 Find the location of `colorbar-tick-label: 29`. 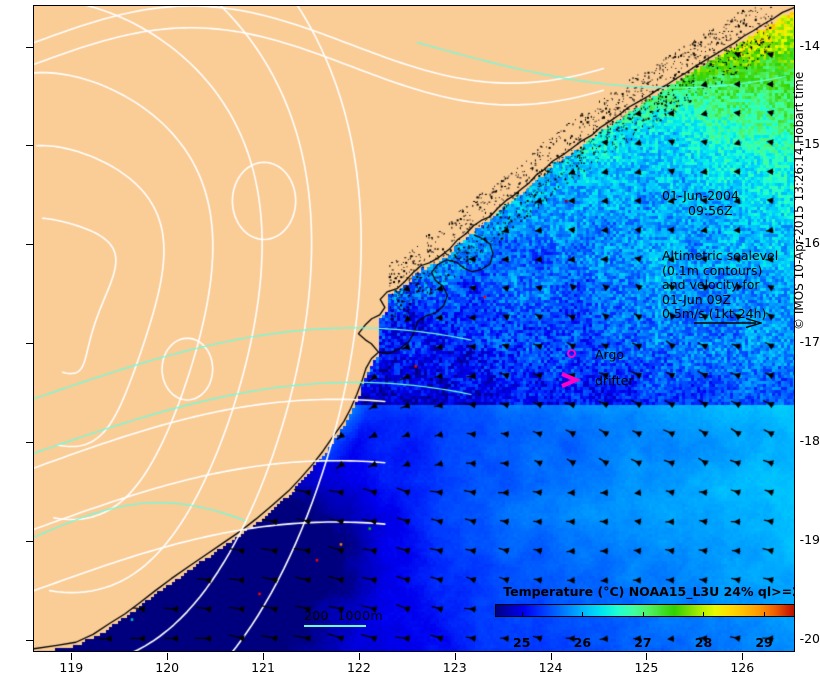

colorbar-tick-label: 29 is located at coordinates (764, 642).